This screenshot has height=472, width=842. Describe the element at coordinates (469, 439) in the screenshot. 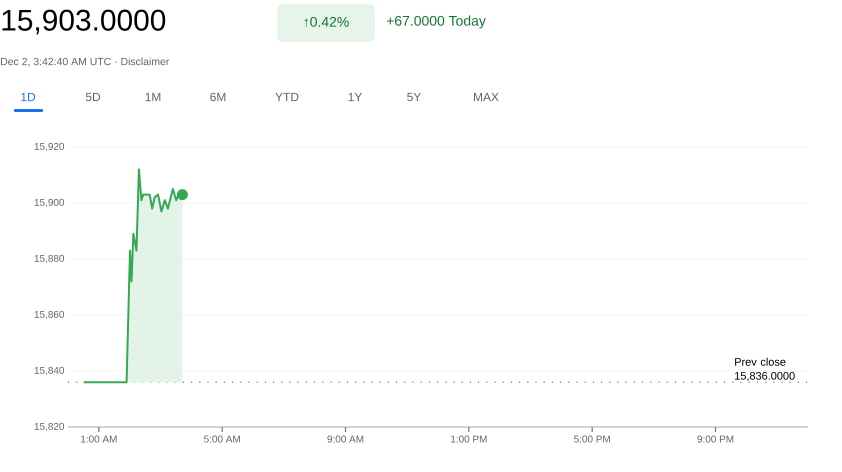

I see `x-tick-label: 1:00 PM` at that location.